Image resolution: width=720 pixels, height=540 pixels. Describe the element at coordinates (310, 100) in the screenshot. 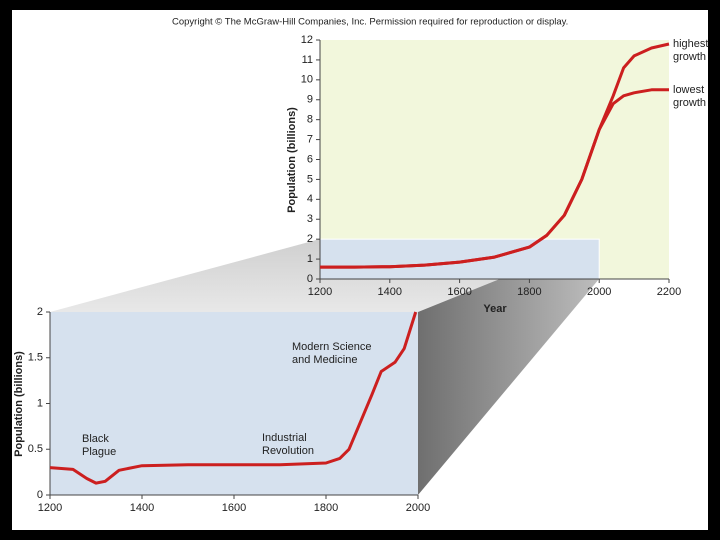

I see `y-tick-label: 9` at that location.